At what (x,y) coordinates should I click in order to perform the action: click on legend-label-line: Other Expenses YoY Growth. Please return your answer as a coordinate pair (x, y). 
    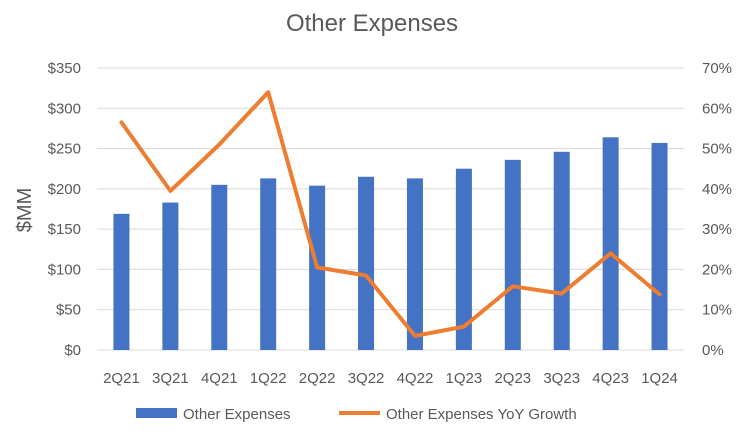
    Looking at the image, I should click on (481, 414).